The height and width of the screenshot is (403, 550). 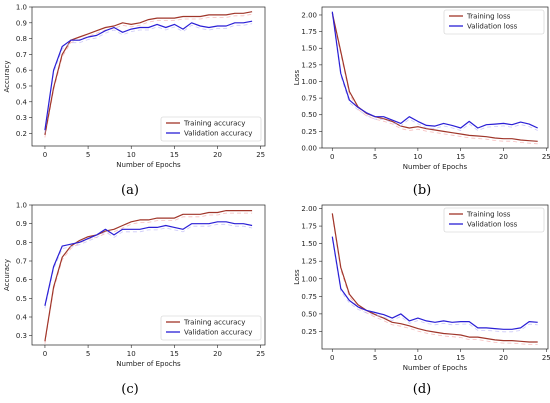 What do you see at coordinates (422, 389) in the screenshot?
I see `panel-label: (d)` at bounding box center [422, 389].